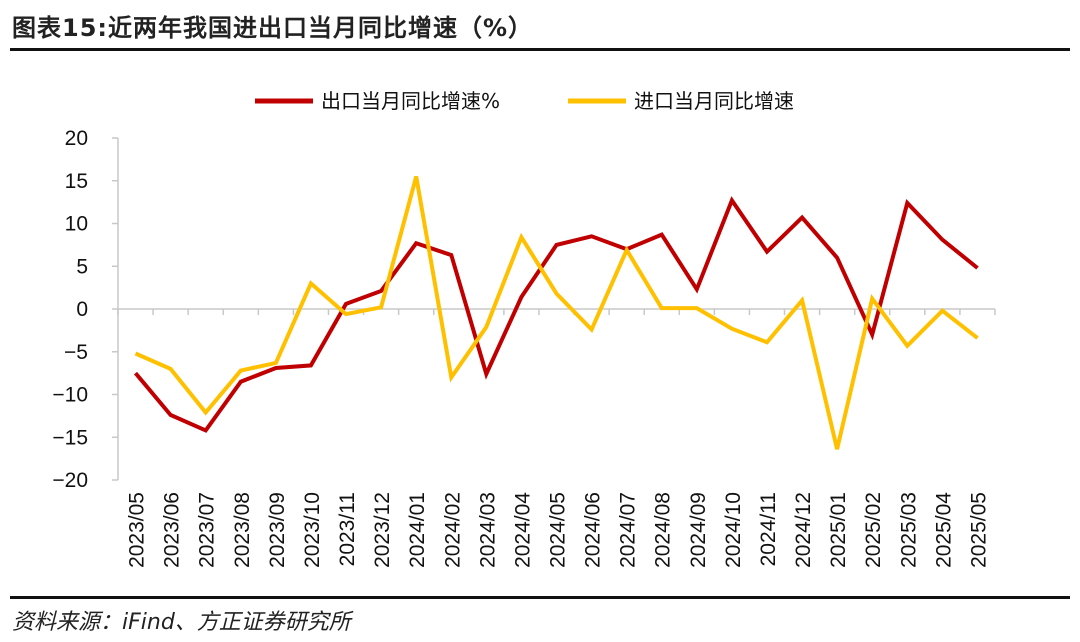 Image resolution: width=1080 pixels, height=642 pixels. What do you see at coordinates (207, 530) in the screenshot?
I see `x-tick-label: 2023/07` at bounding box center [207, 530].